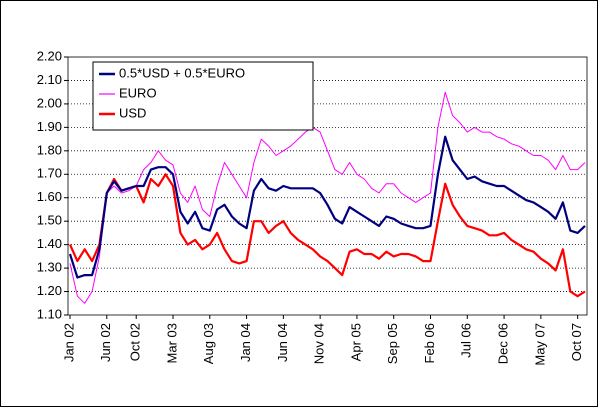 This screenshot has height=408, width=599. Describe the element at coordinates (132, 112) in the screenshot. I see `legend-label: USD` at that location.